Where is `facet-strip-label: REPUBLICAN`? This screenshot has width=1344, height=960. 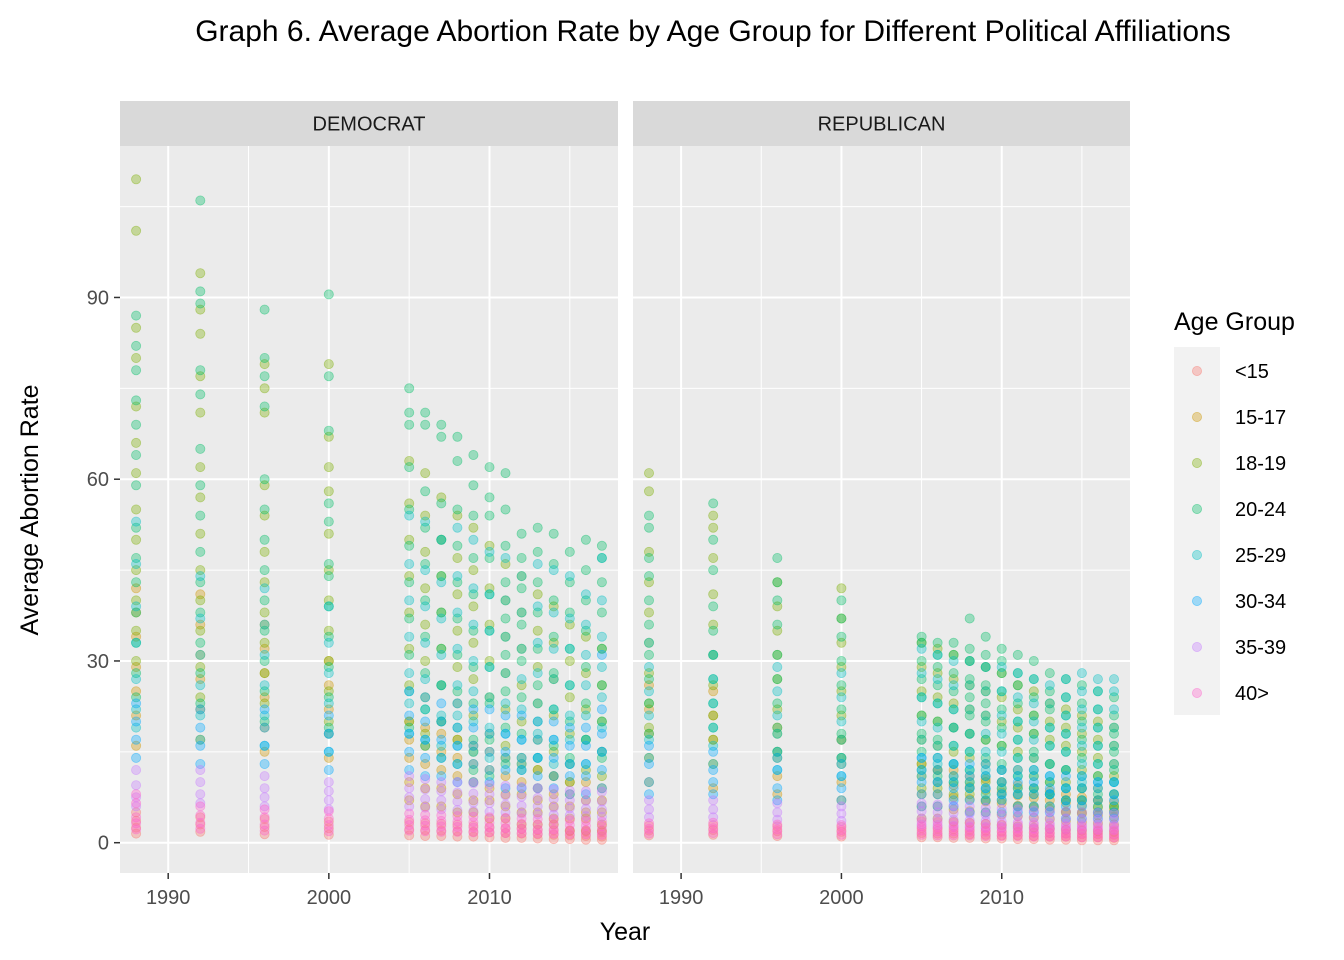
facet-strip-label: REPUBLICAN is located at coordinates (882, 125).